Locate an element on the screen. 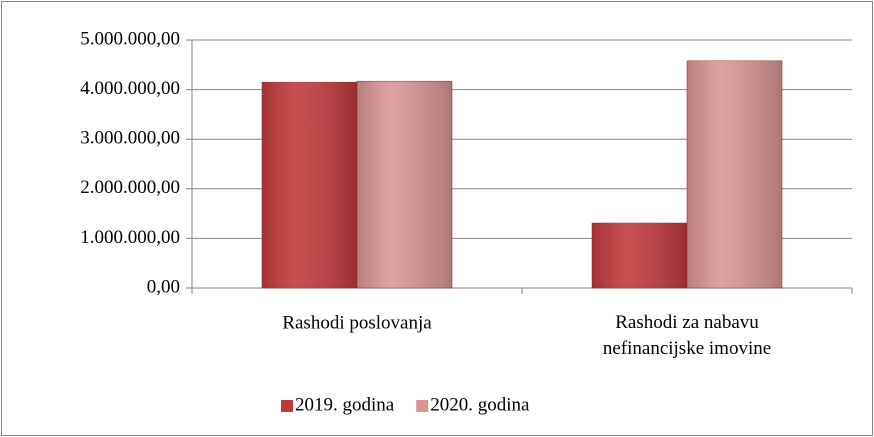  x-tick-label: Rashodi poslovanja is located at coordinates (357, 322).